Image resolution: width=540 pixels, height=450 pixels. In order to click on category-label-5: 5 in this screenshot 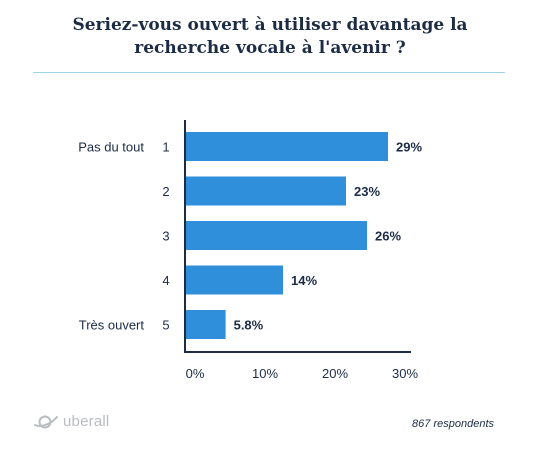, I will do `click(165, 325)`.